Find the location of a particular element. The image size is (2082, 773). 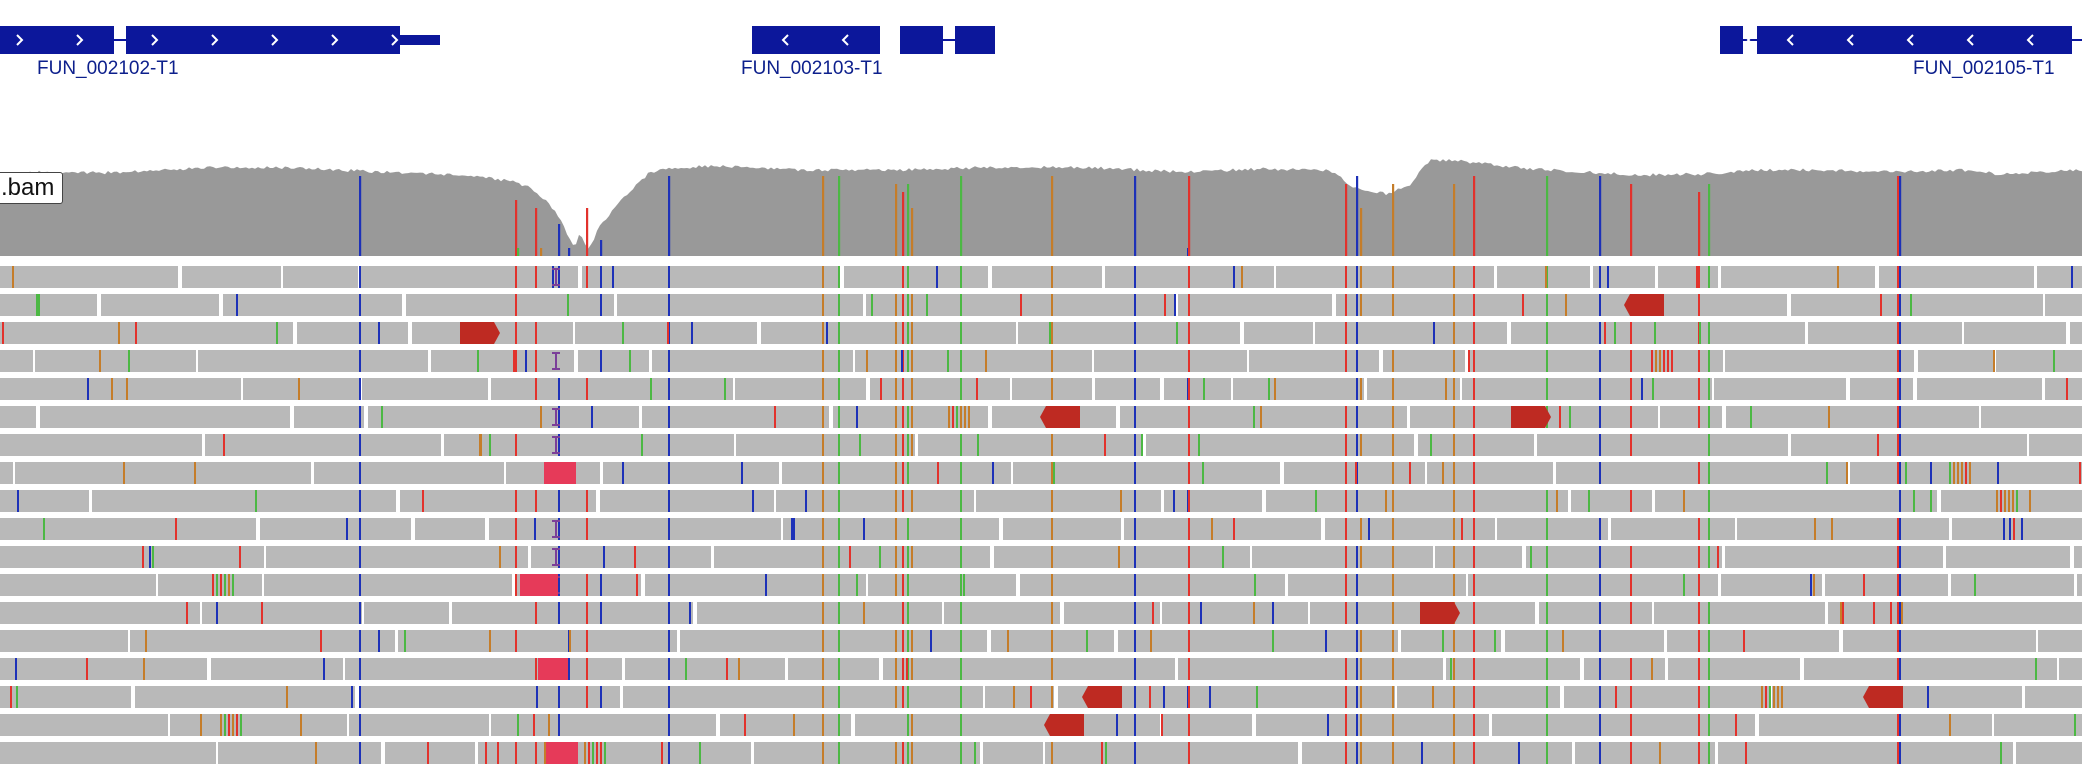

gene-label-fun-002102: FUN_002102-T1 is located at coordinates (108, 68).